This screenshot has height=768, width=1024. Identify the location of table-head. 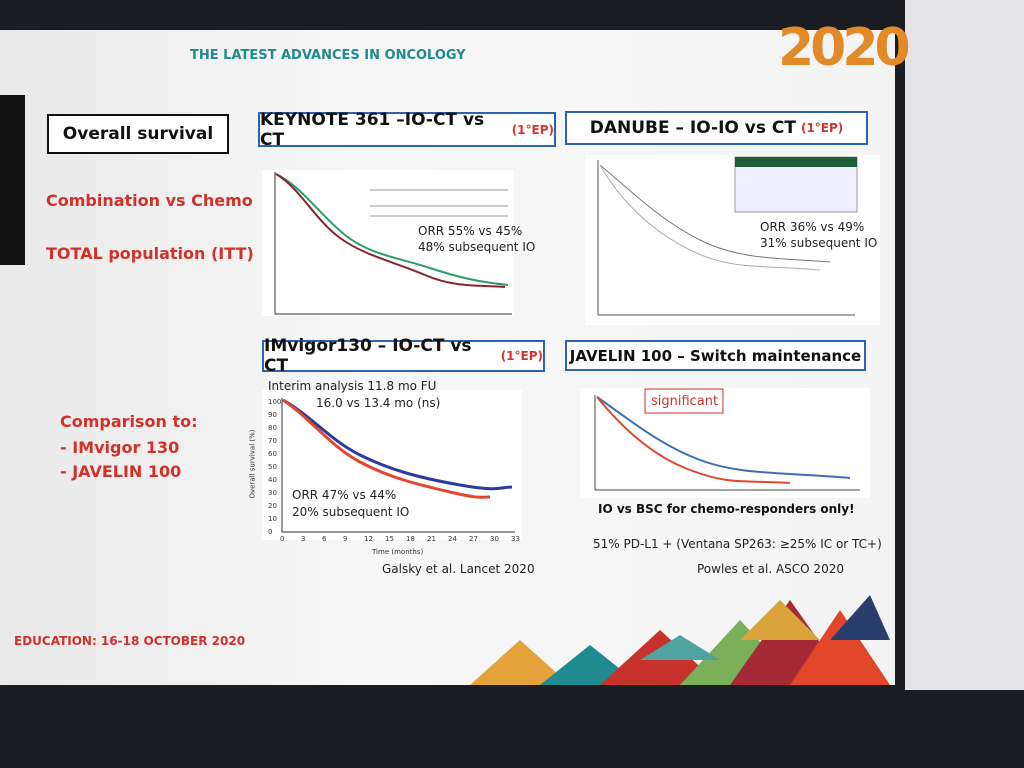
(796, 162).